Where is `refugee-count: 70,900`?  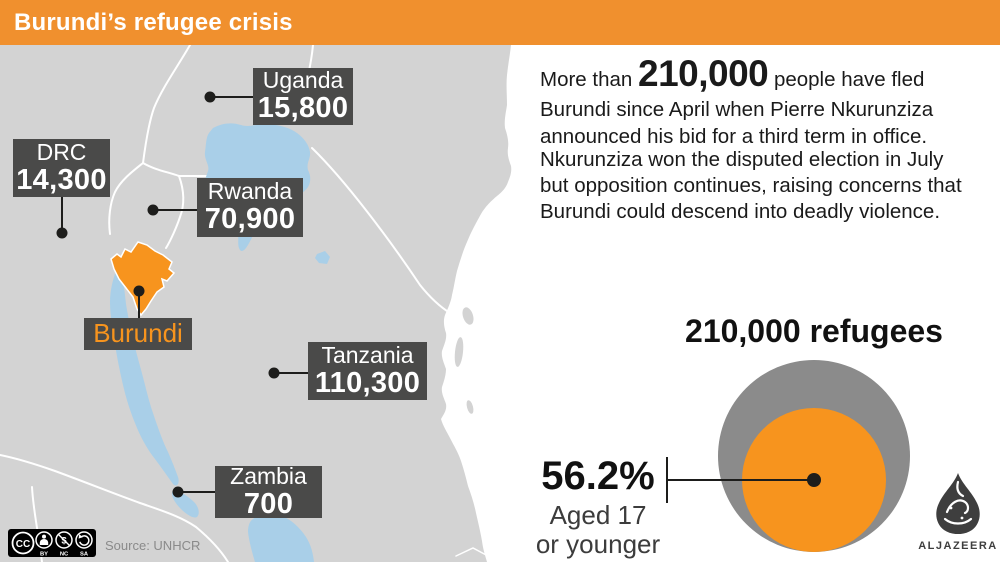
refugee-count: 70,900 is located at coordinates (250, 219).